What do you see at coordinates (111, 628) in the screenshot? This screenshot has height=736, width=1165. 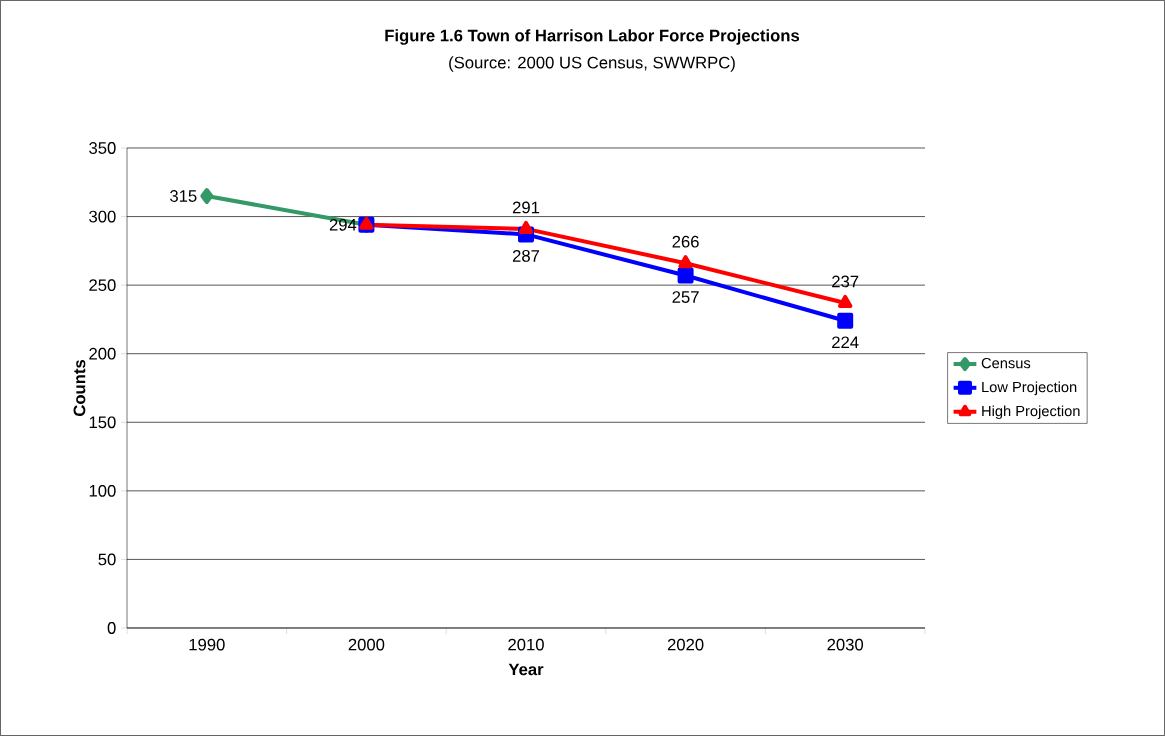 I see `y-tick-label: 0` at bounding box center [111, 628].